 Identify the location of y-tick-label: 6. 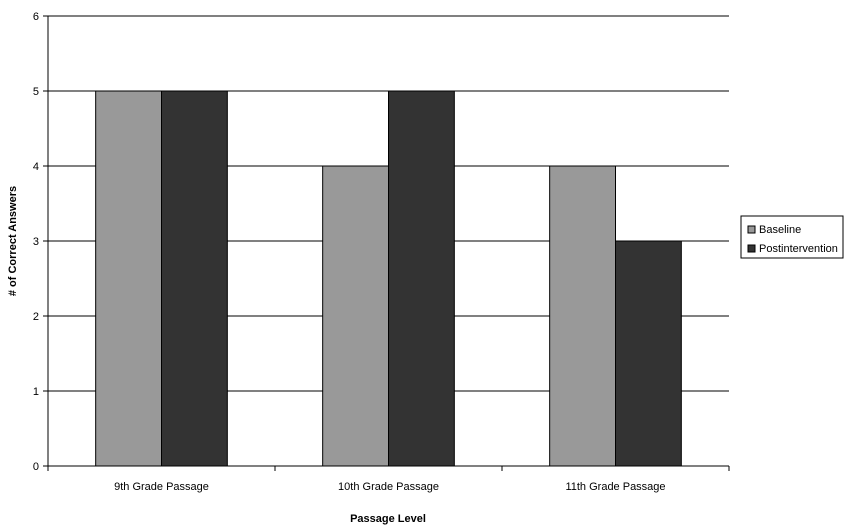
(36, 17).